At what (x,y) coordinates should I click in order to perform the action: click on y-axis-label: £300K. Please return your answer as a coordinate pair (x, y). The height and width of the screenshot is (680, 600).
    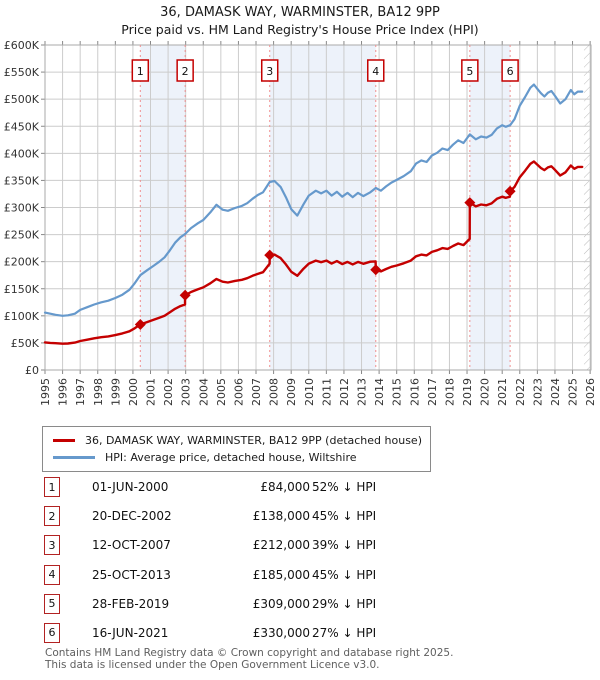
    Looking at the image, I should click on (22, 208).